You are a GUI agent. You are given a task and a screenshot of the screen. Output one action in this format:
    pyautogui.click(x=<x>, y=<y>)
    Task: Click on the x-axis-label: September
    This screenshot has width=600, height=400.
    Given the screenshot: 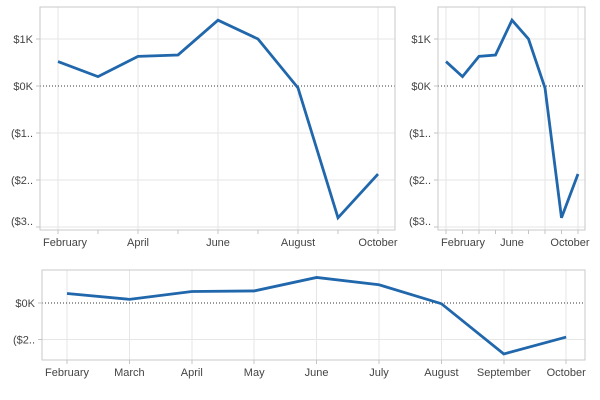 What is the action you would take?
    pyautogui.click(x=504, y=373)
    